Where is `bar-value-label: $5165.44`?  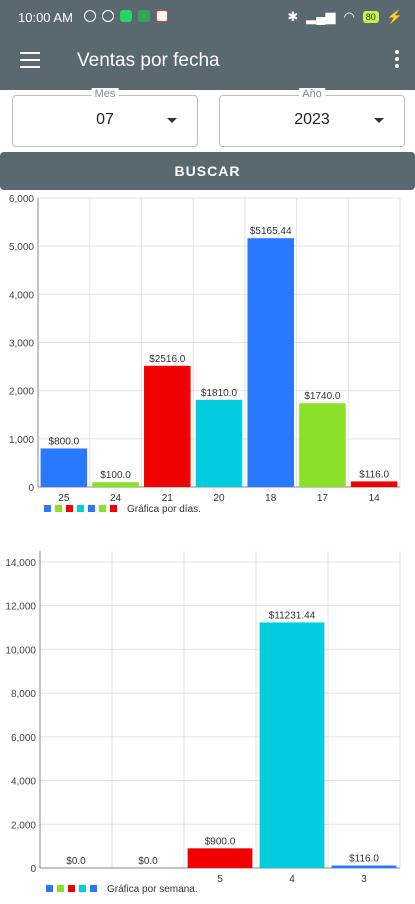 bar-value-label: $5165.44 is located at coordinates (271, 231).